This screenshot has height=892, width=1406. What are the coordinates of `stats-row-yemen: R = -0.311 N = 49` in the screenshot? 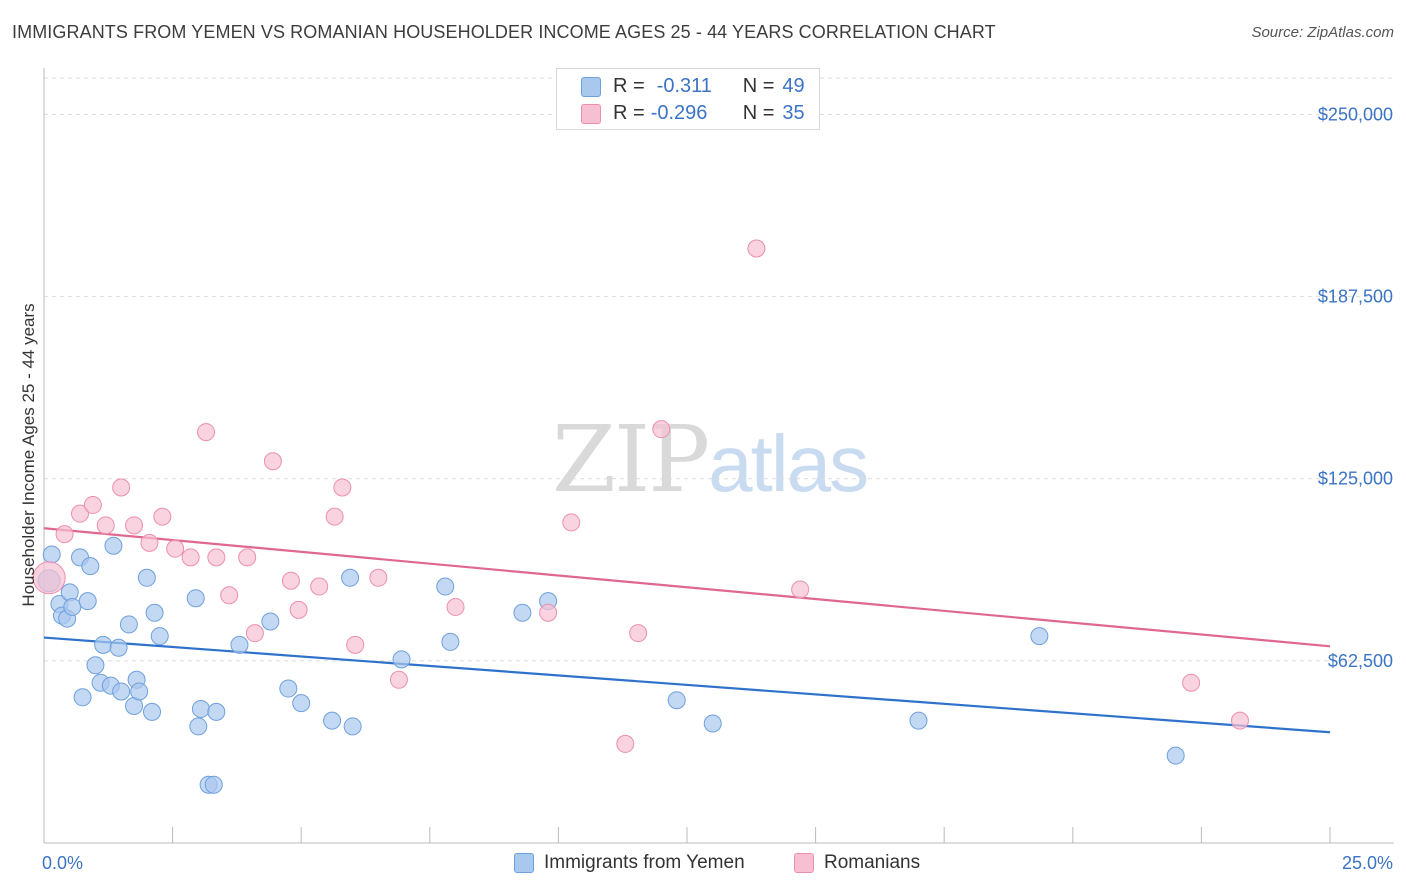 It's located at (693, 86).